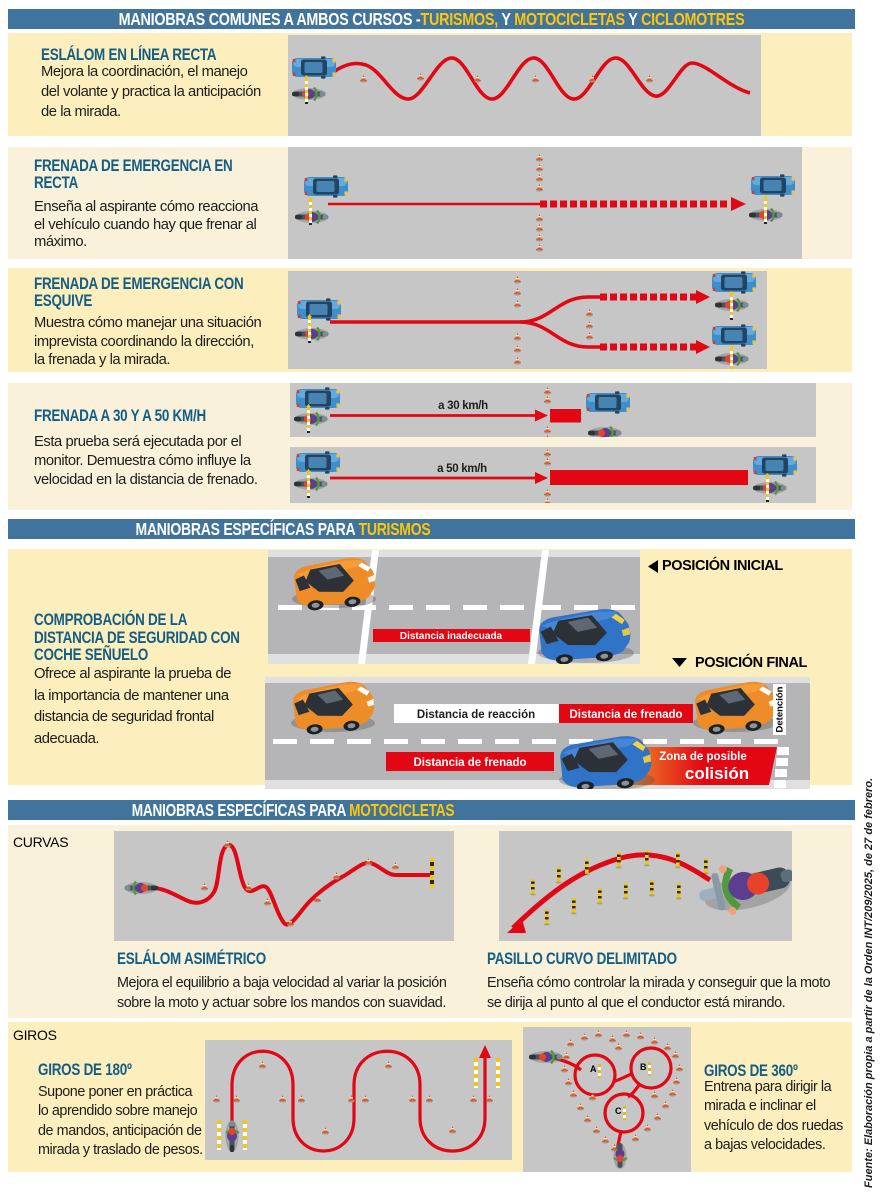 Image resolution: width=881 pixels, height=1194 pixels. Describe the element at coordinates (703, 757) in the screenshot. I see `svg-text: Zona de posible` at that location.